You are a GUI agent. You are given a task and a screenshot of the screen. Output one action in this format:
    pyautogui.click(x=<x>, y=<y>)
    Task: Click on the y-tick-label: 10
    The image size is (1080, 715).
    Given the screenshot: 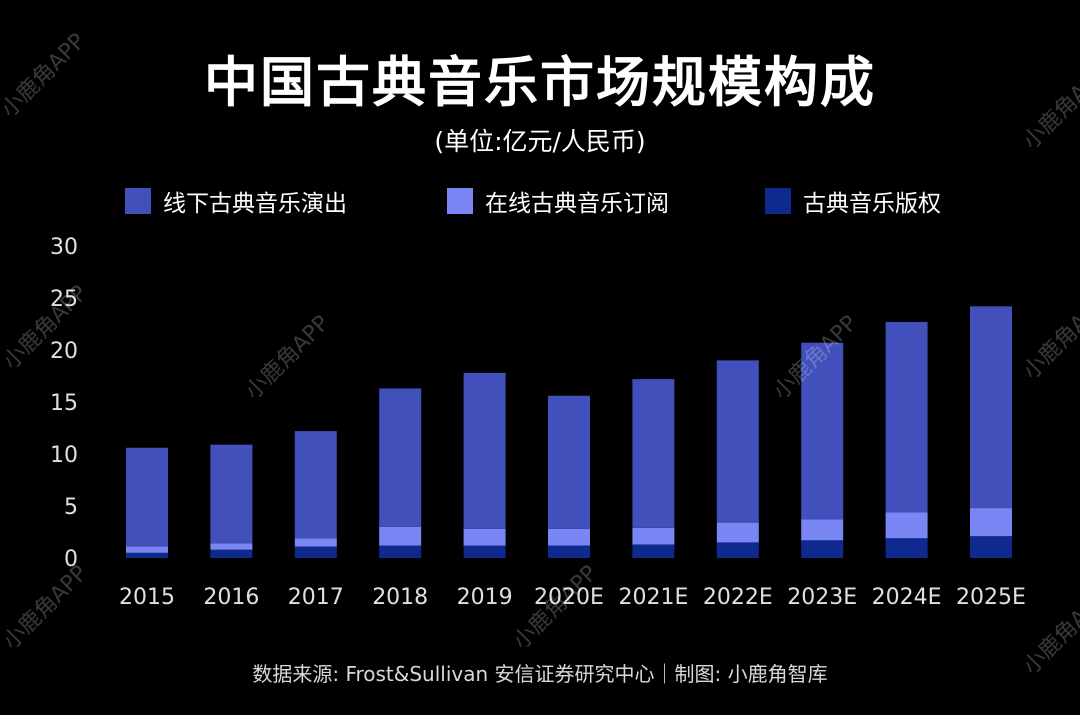 What is the action you would take?
    pyautogui.click(x=64, y=455)
    